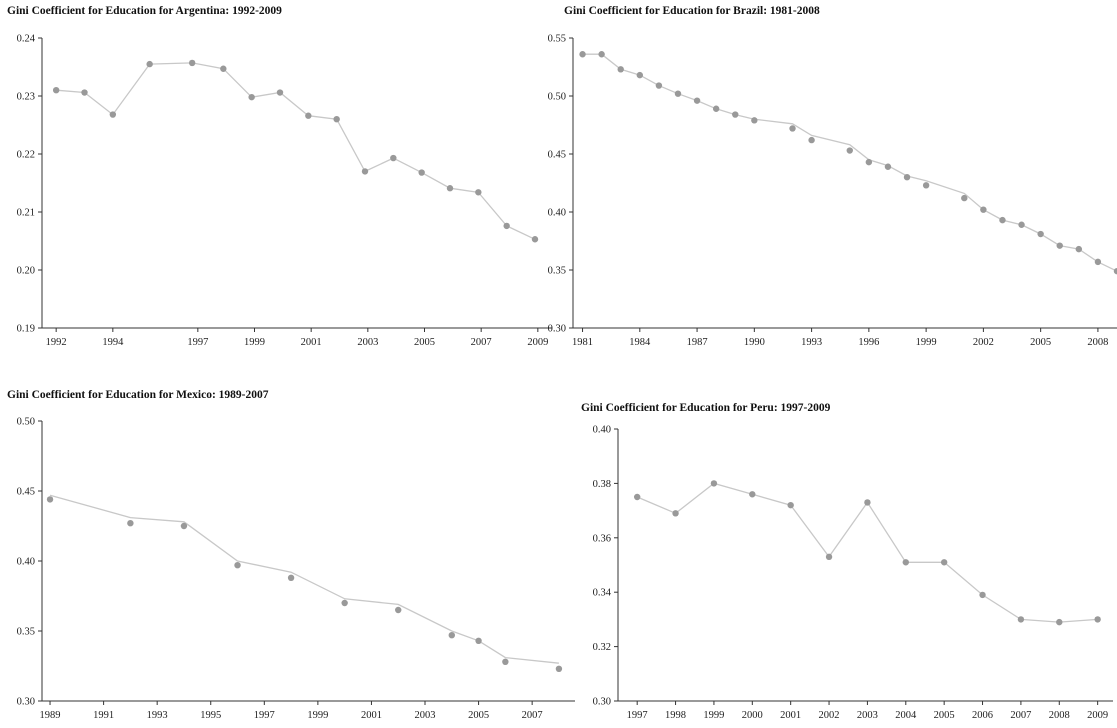  I want to click on x-tick-label: 2000, so click(752, 715).